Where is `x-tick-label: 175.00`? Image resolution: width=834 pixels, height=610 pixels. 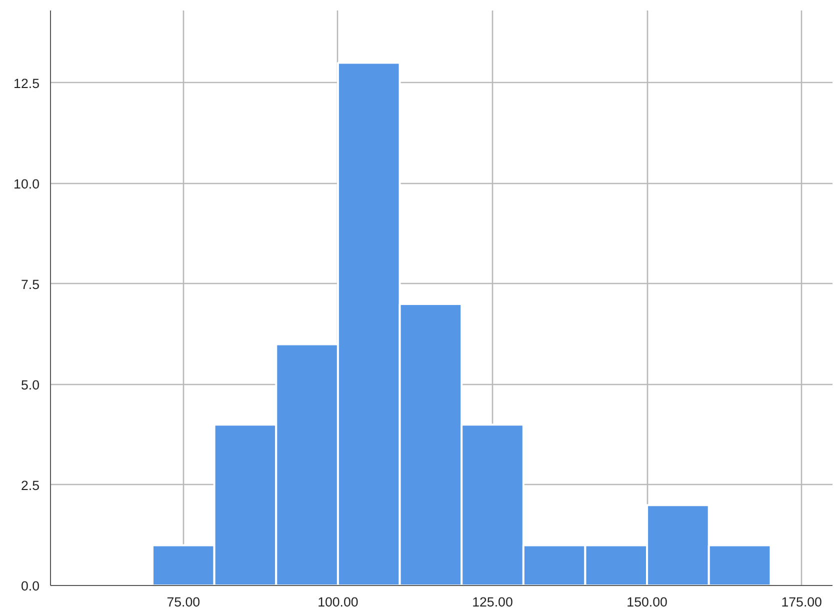
x-tick-label: 175.00 is located at coordinates (801, 602).